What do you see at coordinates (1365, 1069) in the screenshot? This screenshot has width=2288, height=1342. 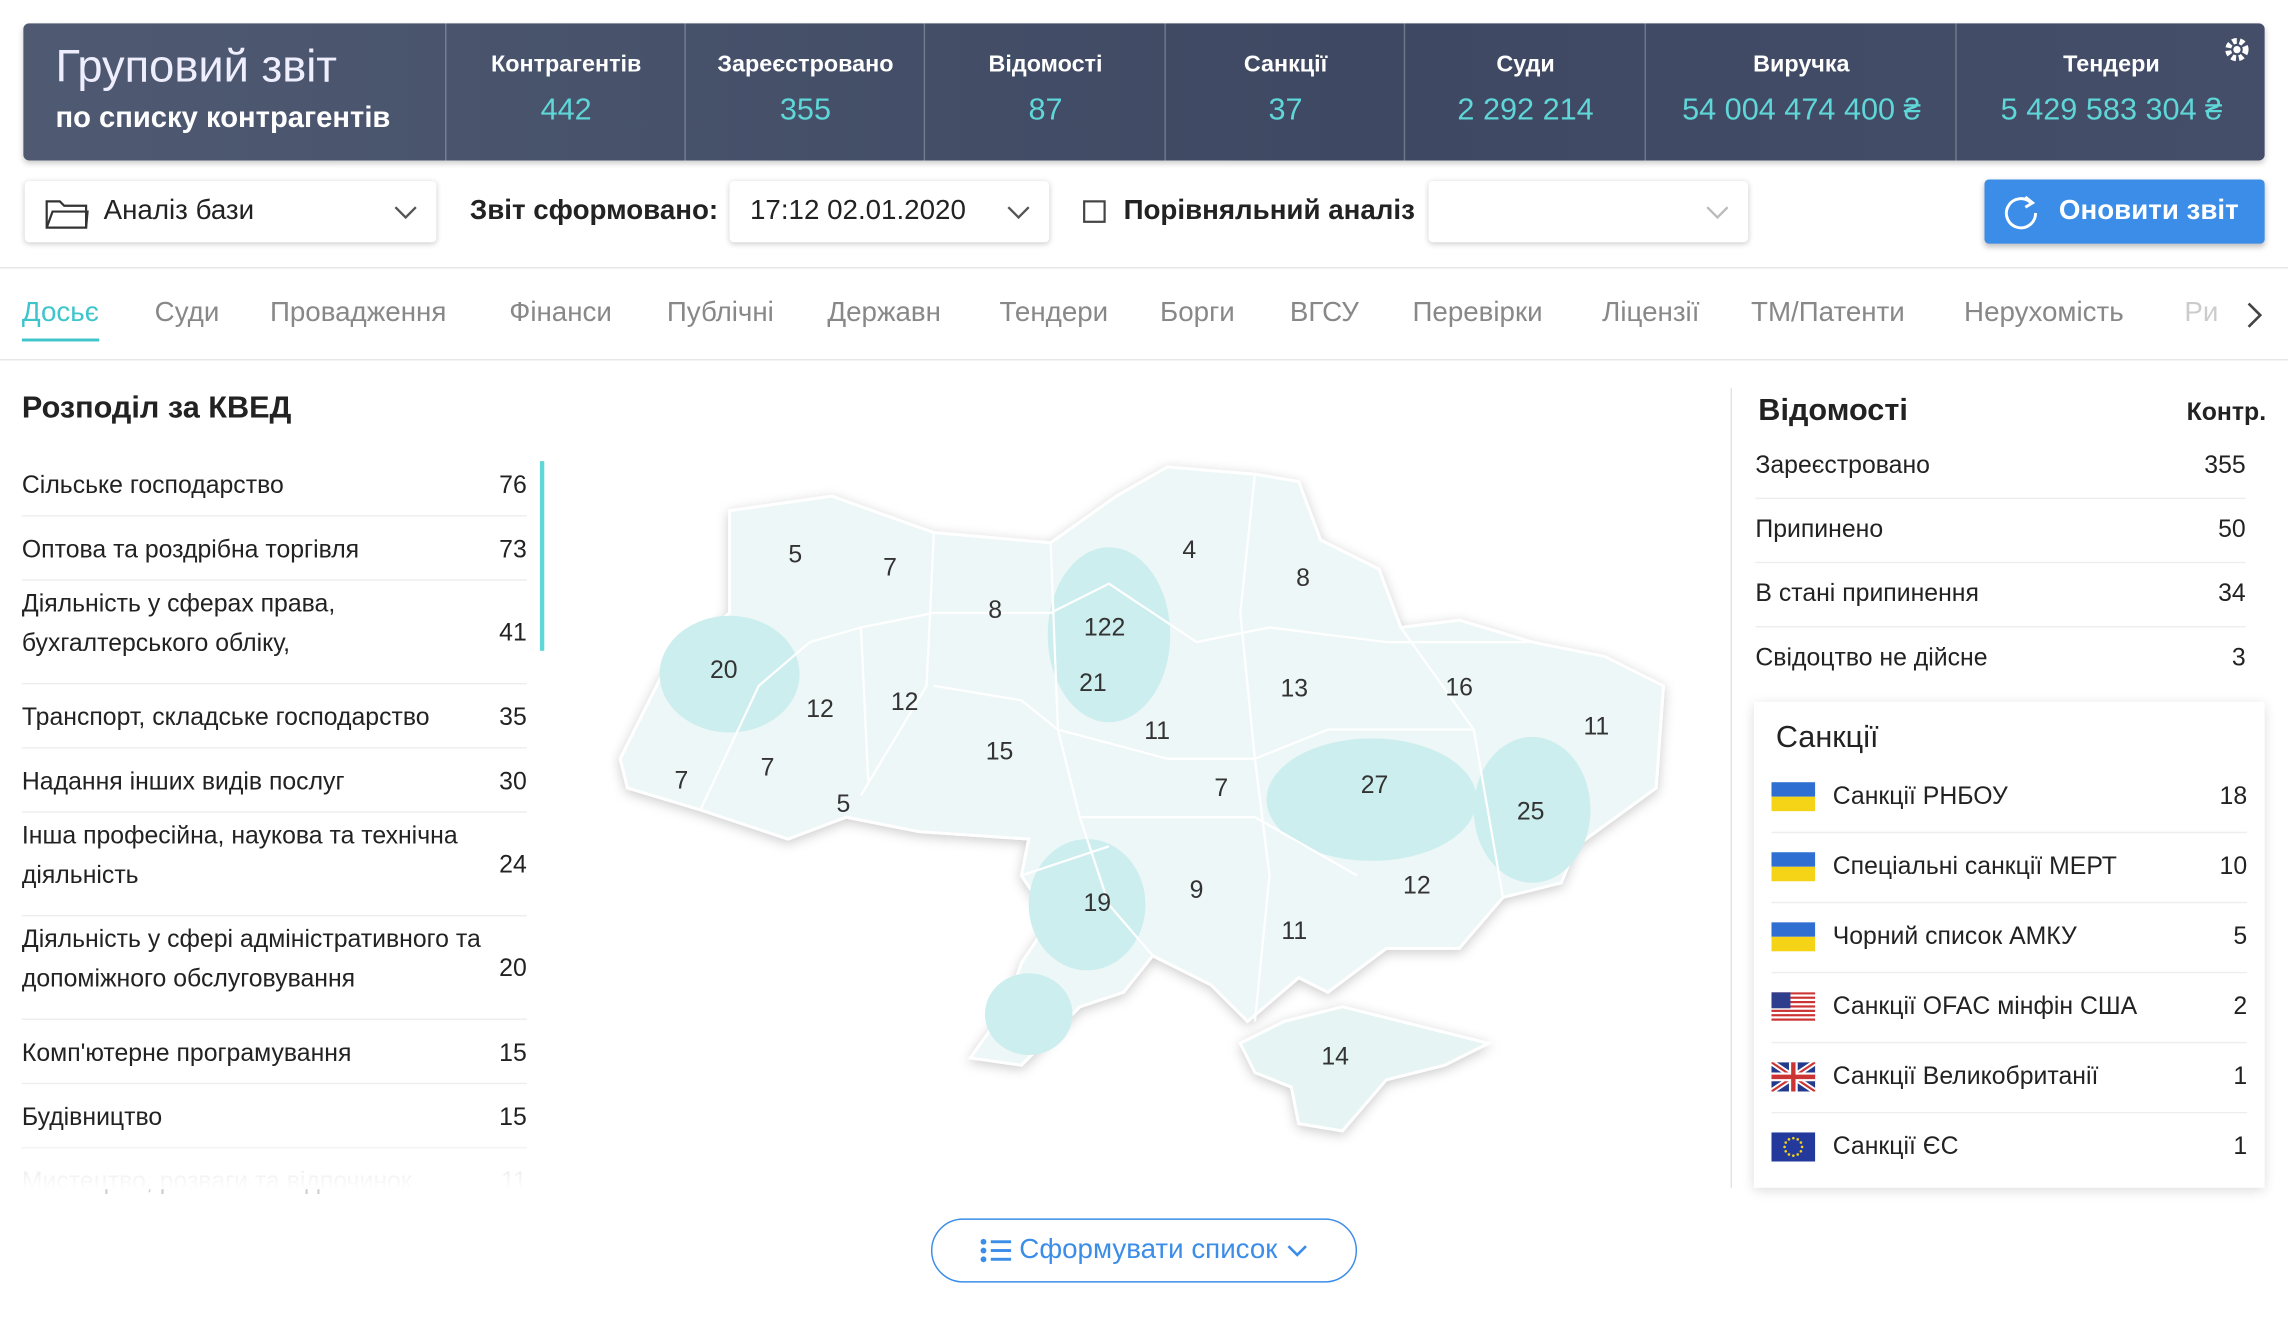 I see `crimea-outline` at bounding box center [1365, 1069].